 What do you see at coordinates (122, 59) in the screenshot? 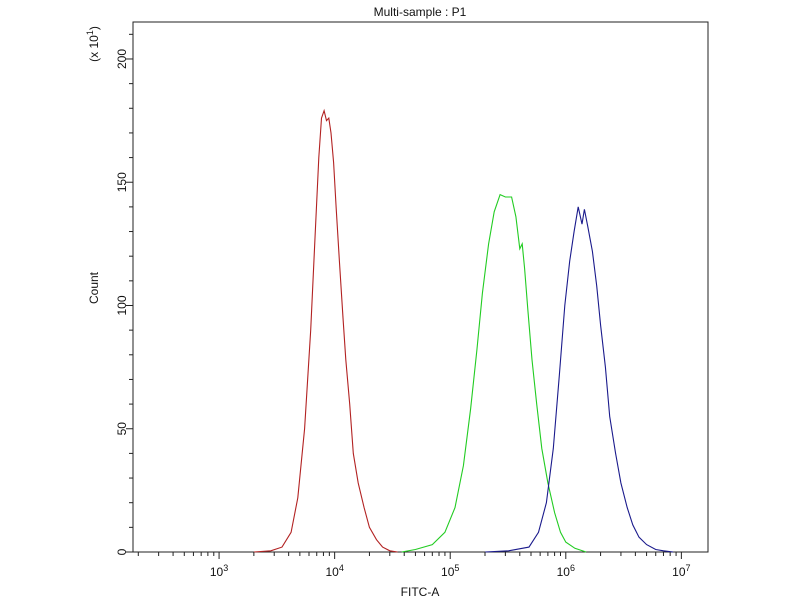
I see `y-tick-label: 200` at bounding box center [122, 59].